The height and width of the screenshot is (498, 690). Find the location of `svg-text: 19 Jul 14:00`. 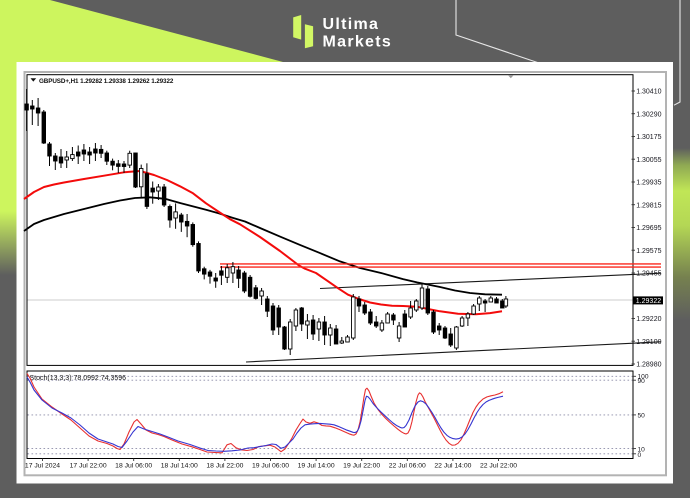

svg-text: 19 Jul 14:00 is located at coordinates (316, 466).